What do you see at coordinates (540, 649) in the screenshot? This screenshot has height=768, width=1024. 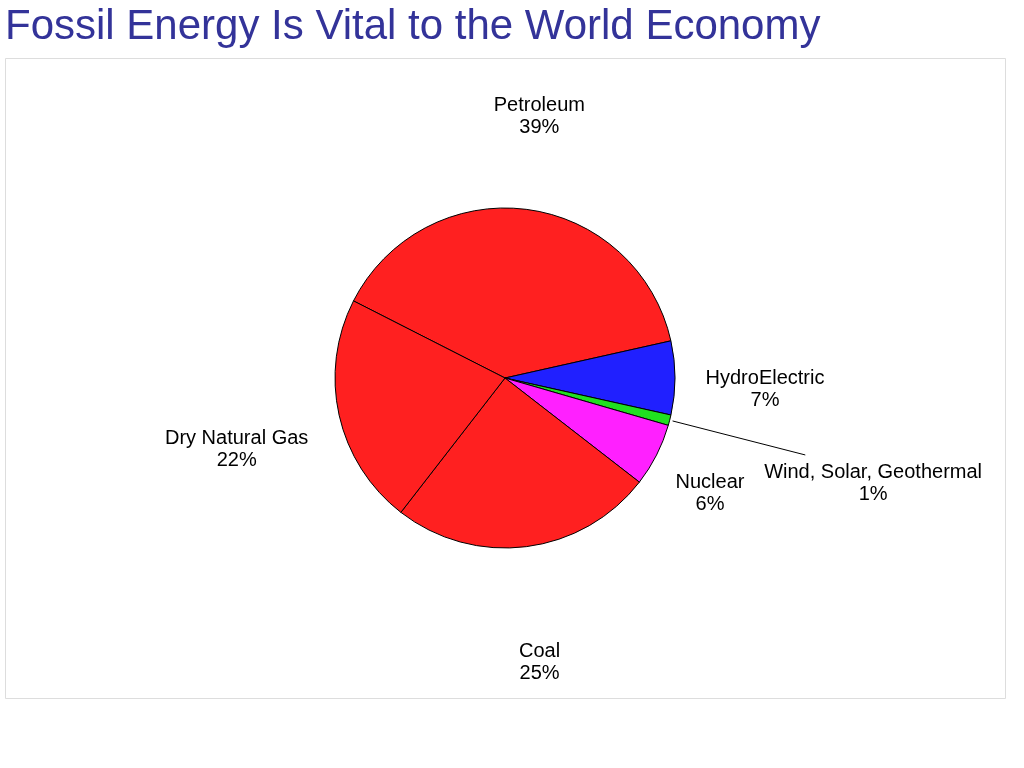 I see `slice-label: Coal` at bounding box center [540, 649].